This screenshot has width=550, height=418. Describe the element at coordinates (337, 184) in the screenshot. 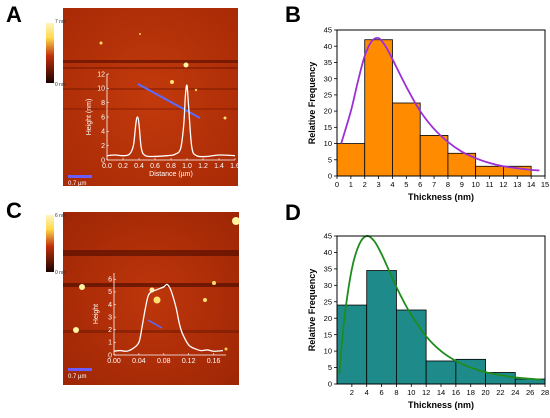

I see `x-tick-label: 0` at that location.